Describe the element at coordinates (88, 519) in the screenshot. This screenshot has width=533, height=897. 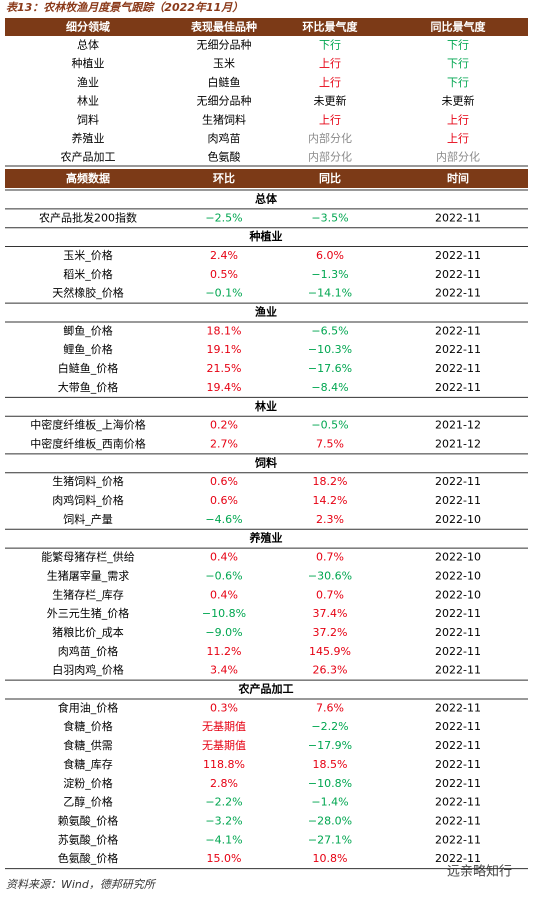
I see `cell: 饲料_产量` at that location.